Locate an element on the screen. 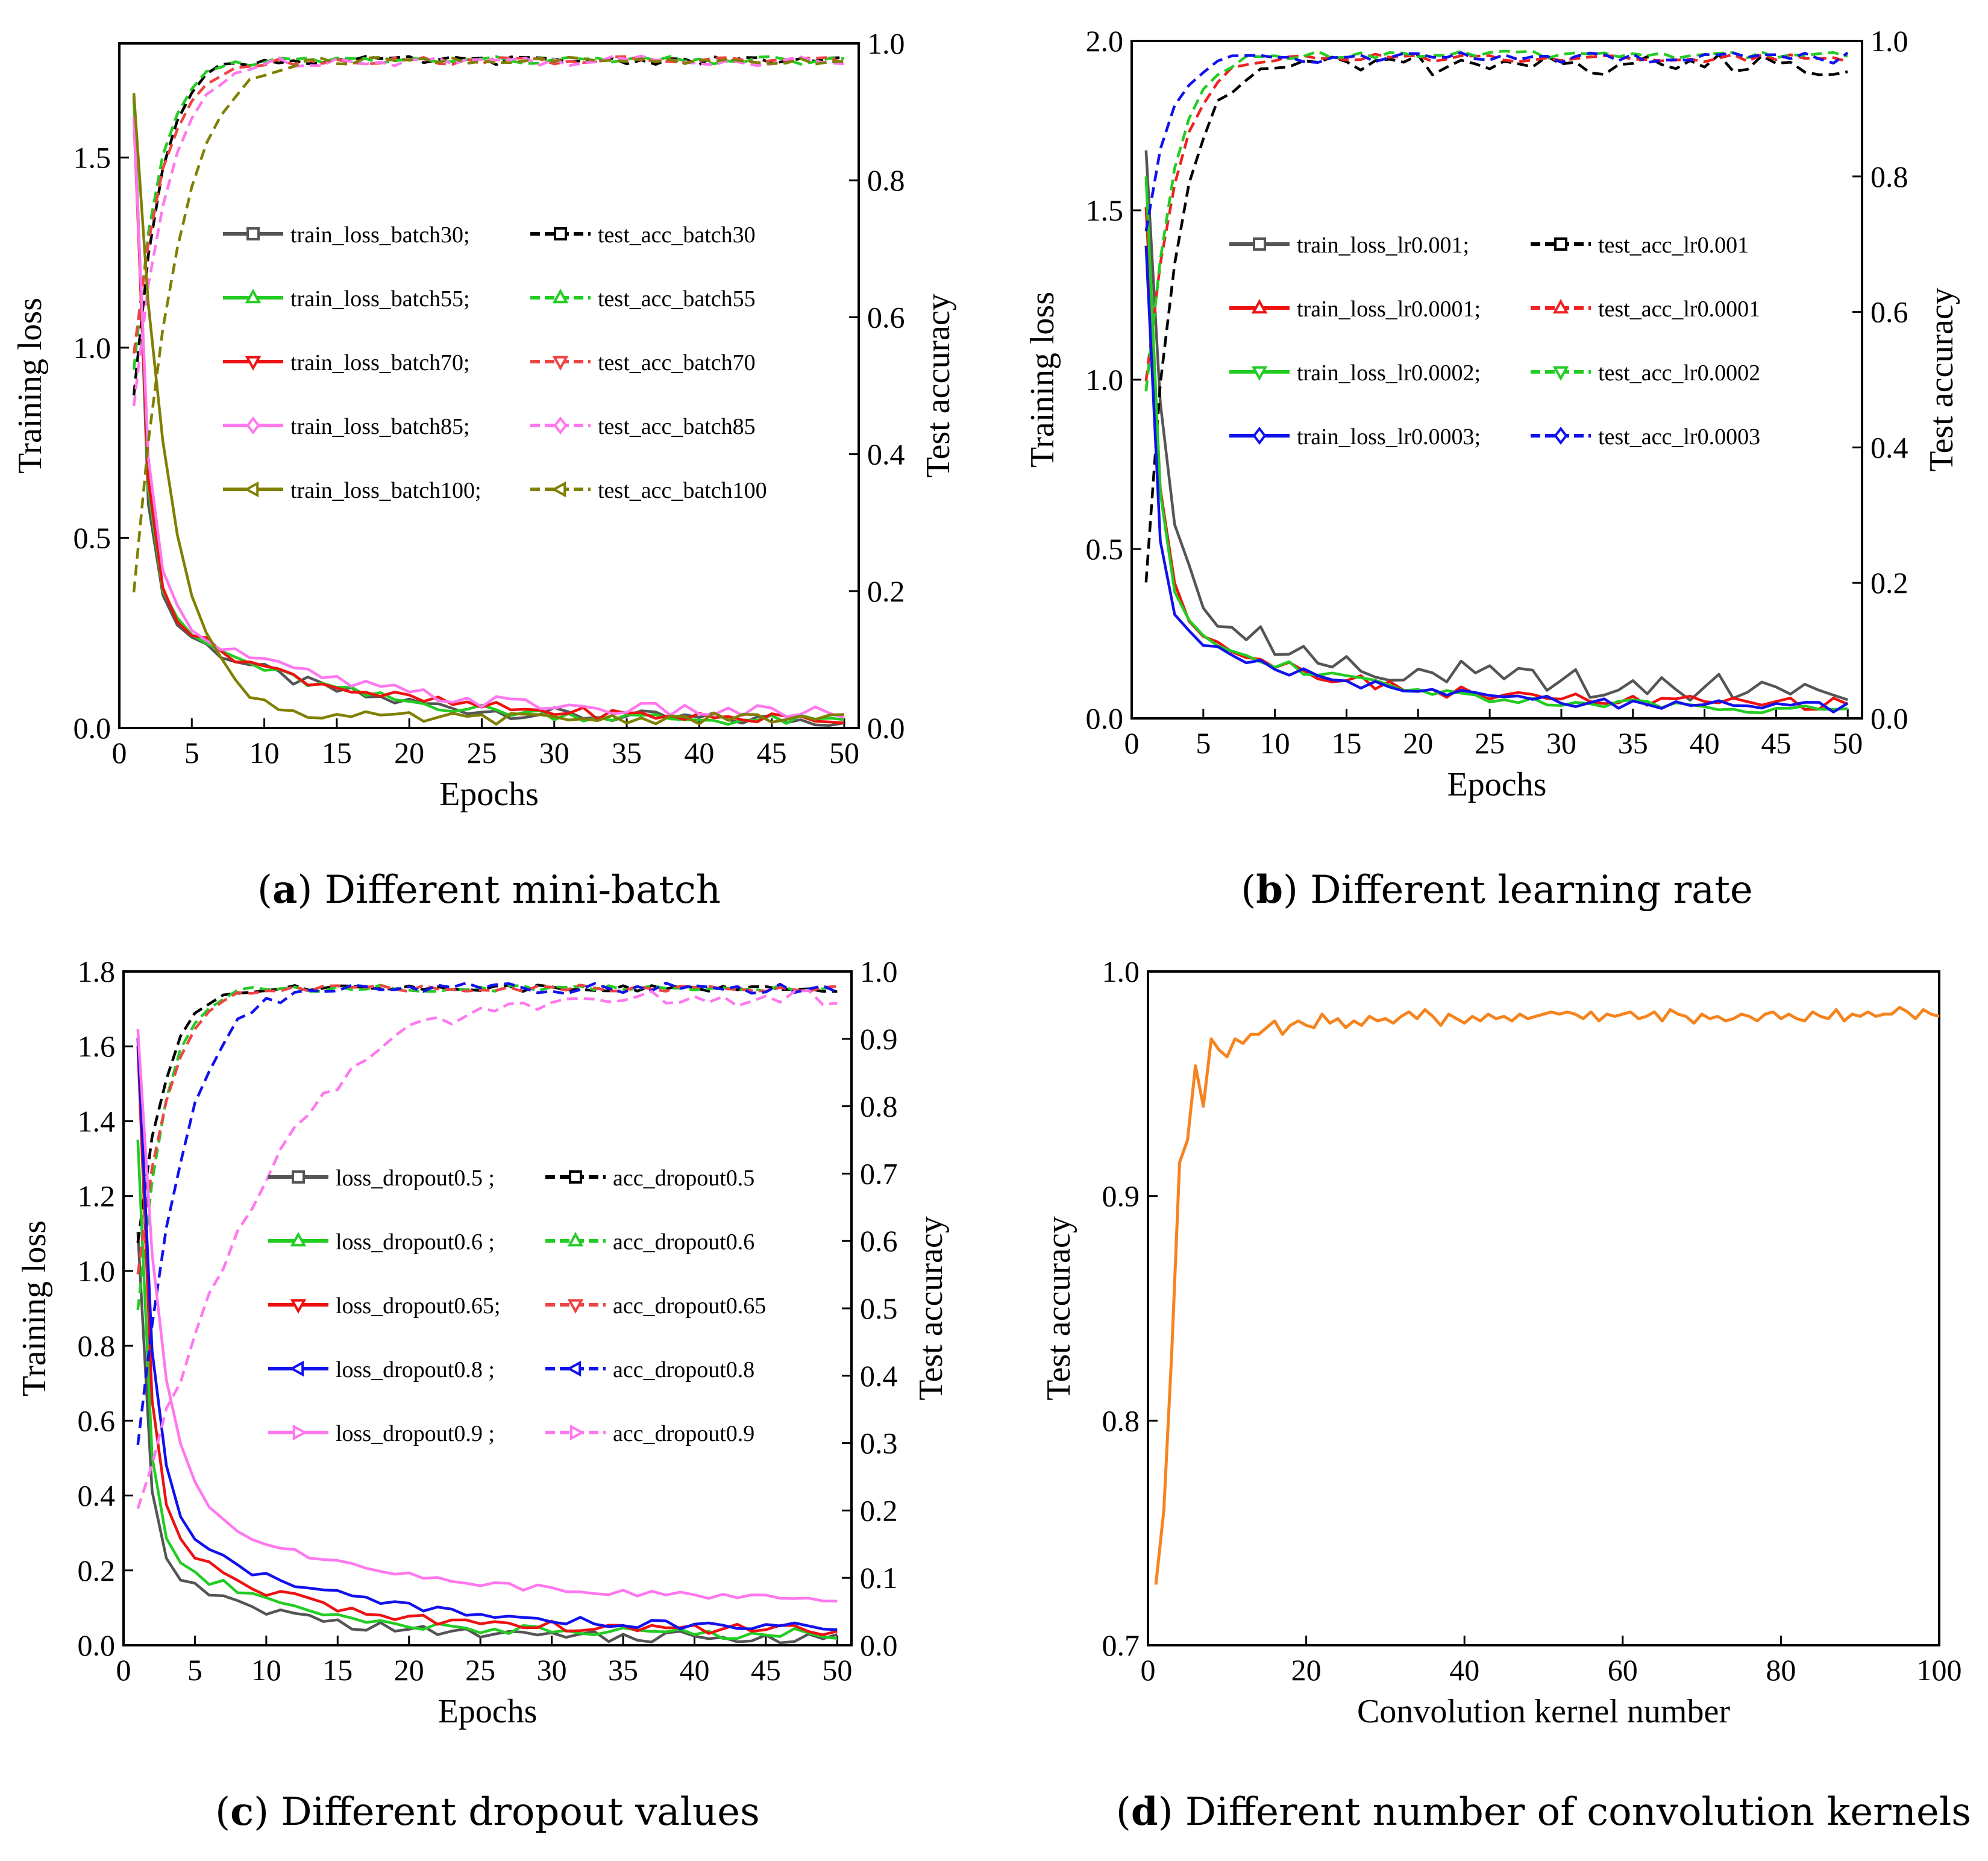 This screenshot has width=1988, height=1861. series-lines is located at coordinates (489, 391).